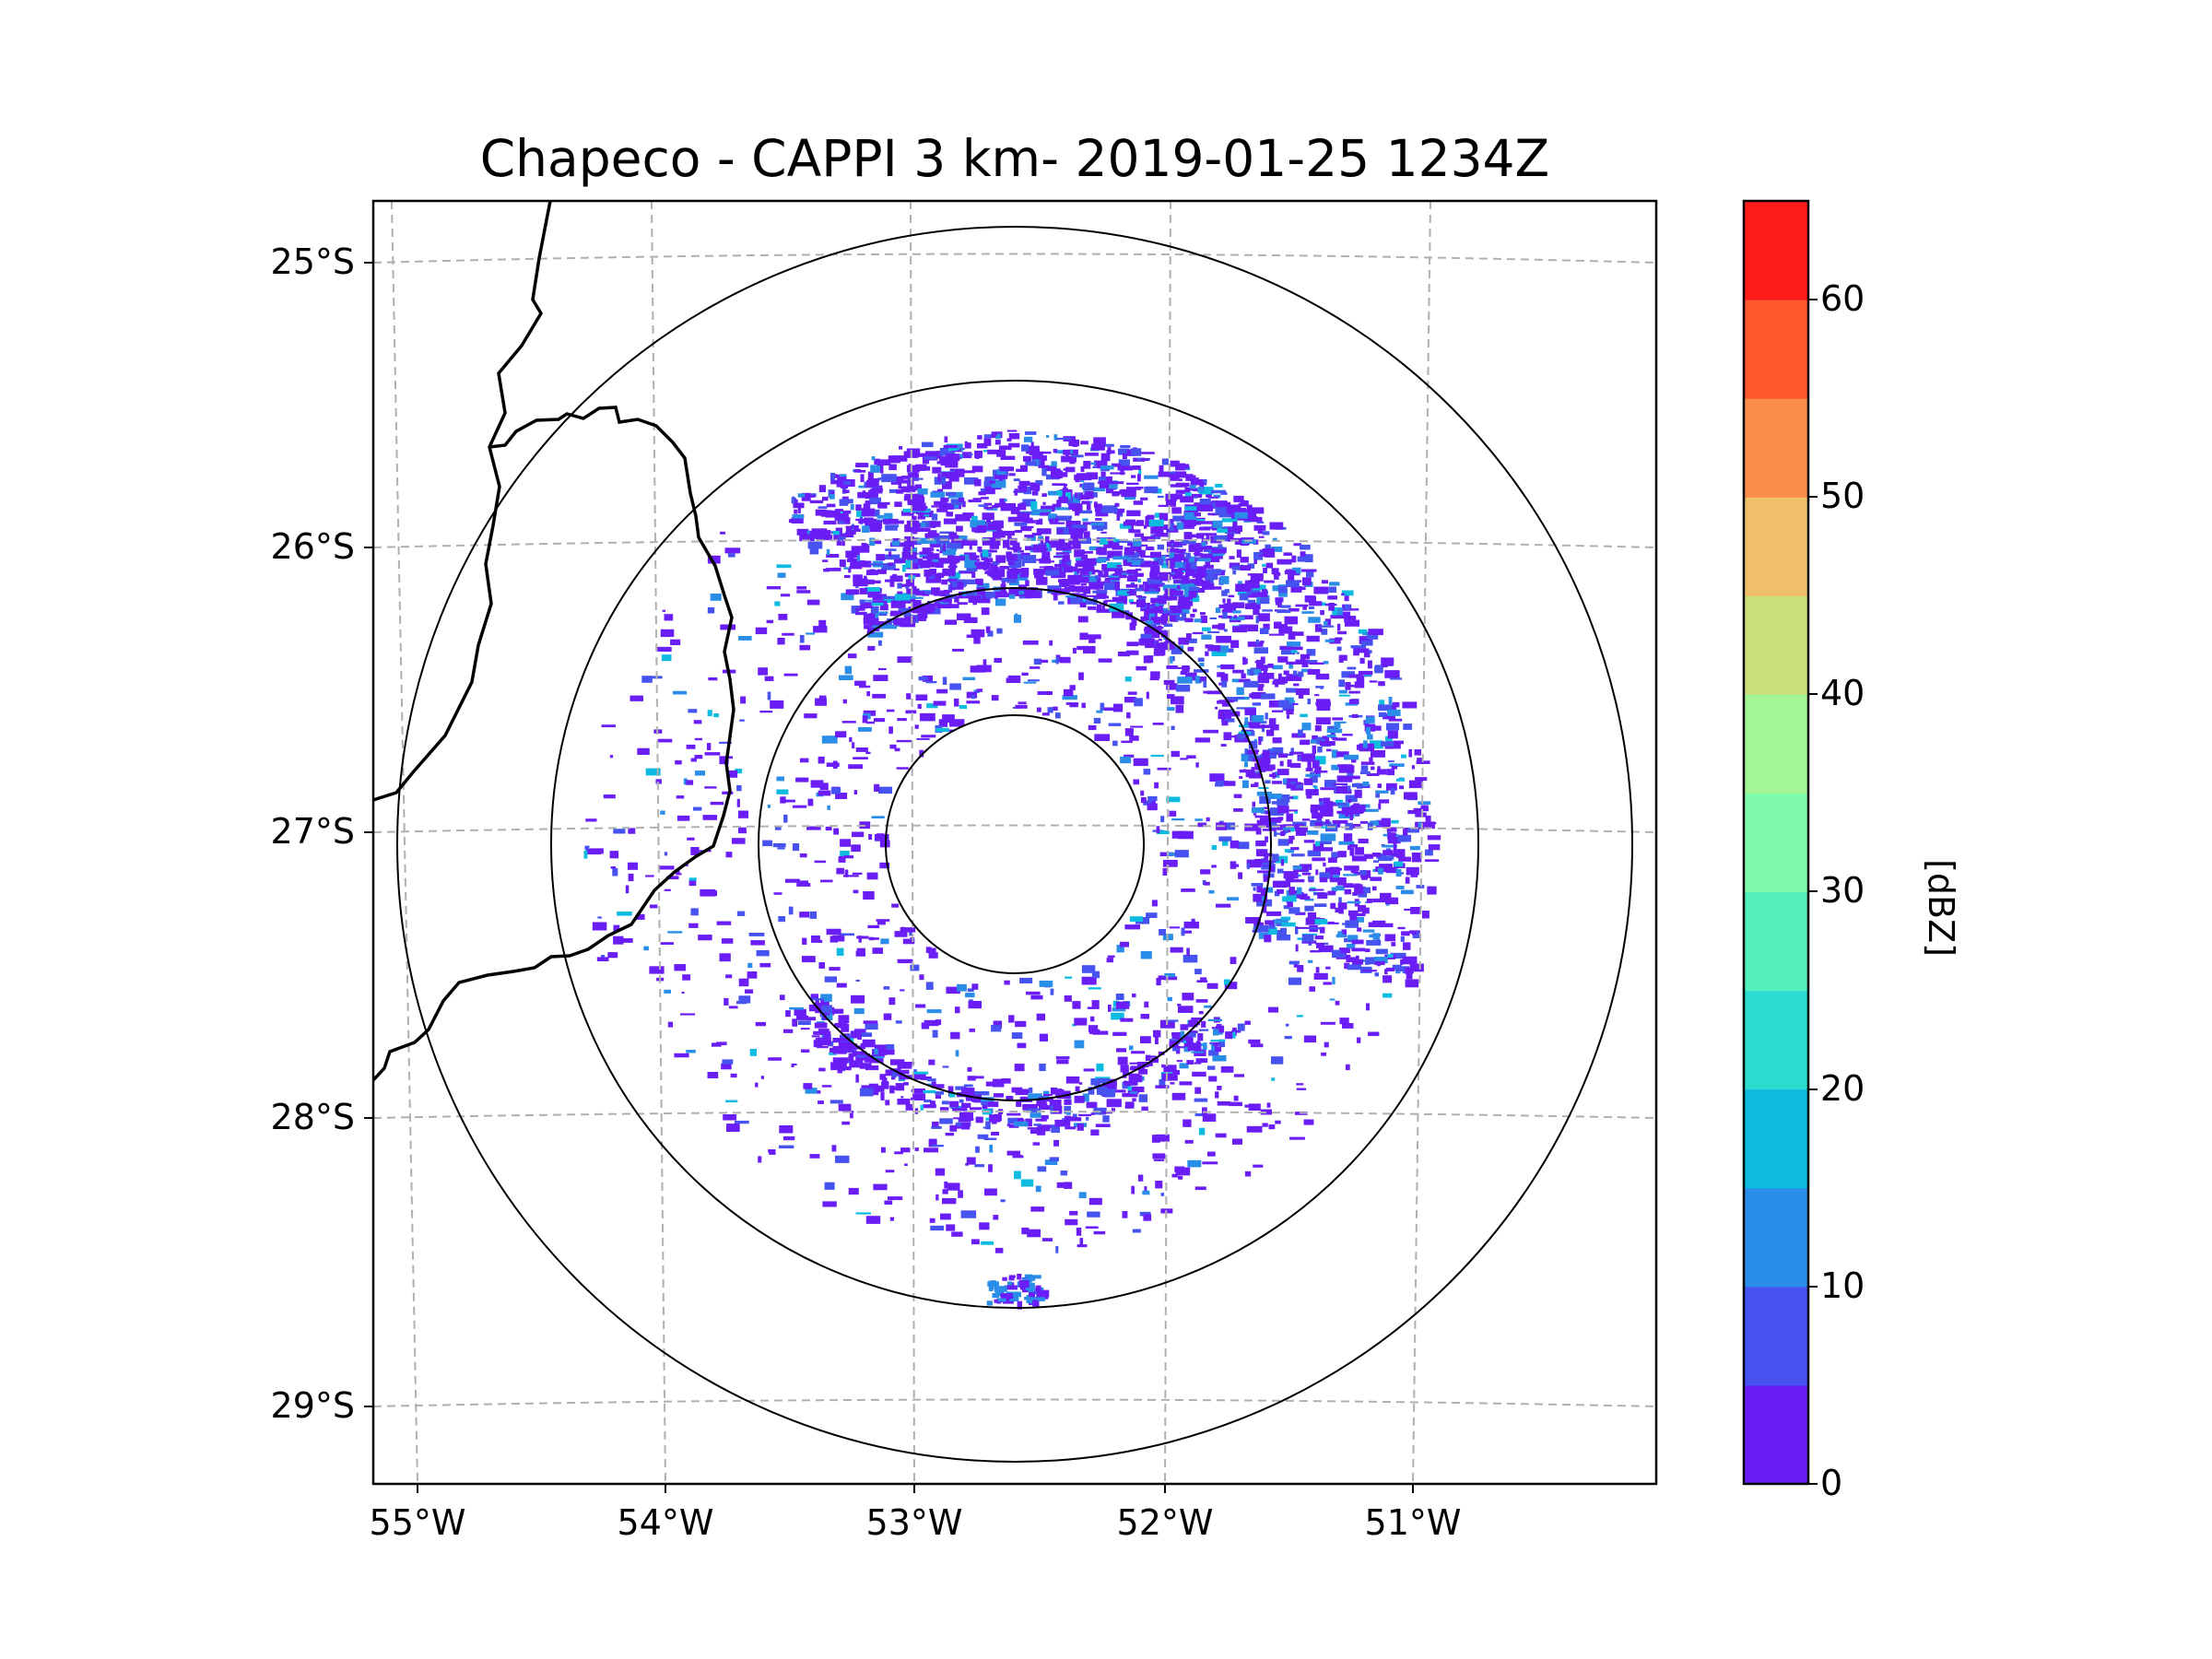 This screenshot has width=2212, height=1659. Describe the element at coordinates (1842, 1088) in the screenshot. I see `colorbar-tick-label-20: 20` at that location.